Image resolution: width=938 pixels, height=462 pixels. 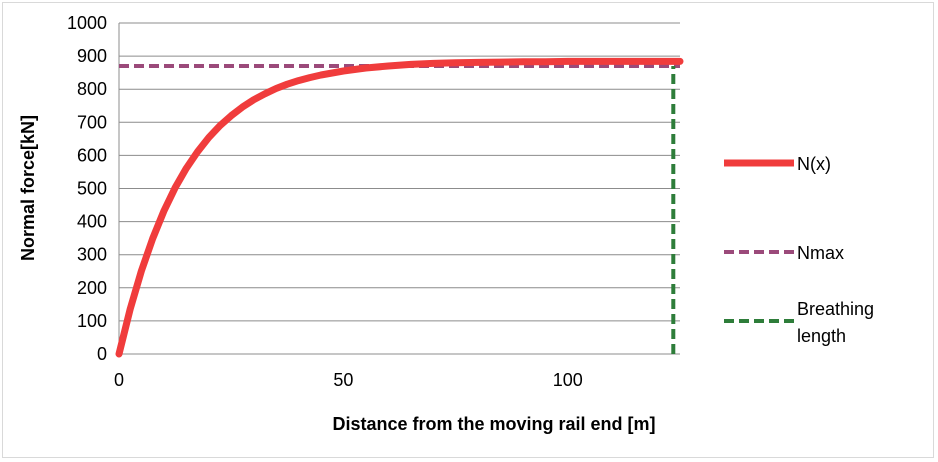 I want to click on y-tick-label: 800, so click(x=92, y=89).